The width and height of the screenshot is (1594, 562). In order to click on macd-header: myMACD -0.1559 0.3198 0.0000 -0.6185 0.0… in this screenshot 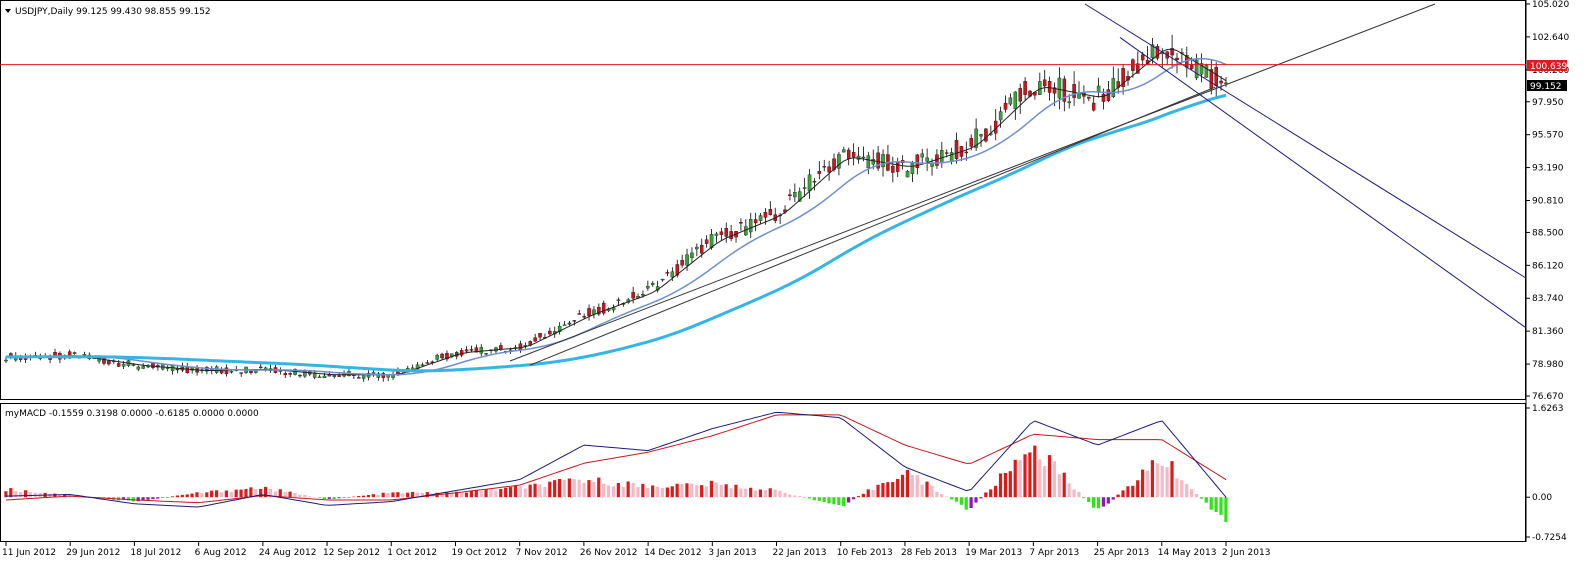, I will do `click(132, 414)`.